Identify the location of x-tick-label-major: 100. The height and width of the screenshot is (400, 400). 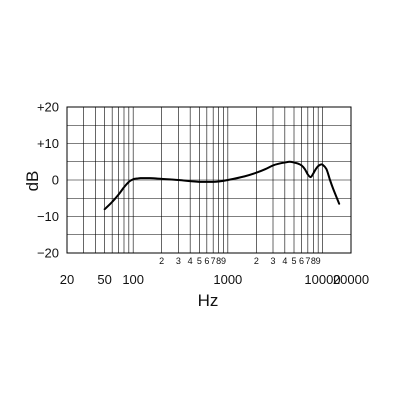
(133, 279).